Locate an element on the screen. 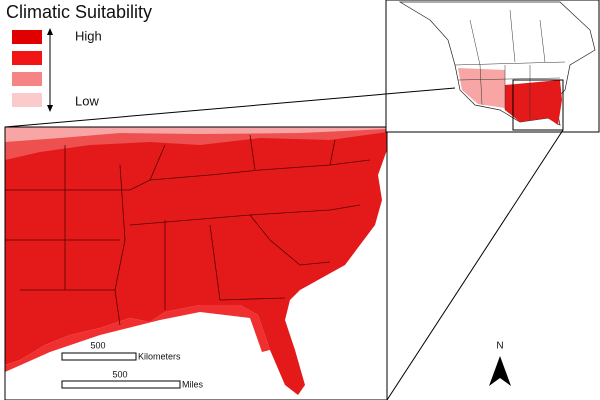 This screenshot has width=600, height=400. coastal-zone is located at coordinates (137, 338).